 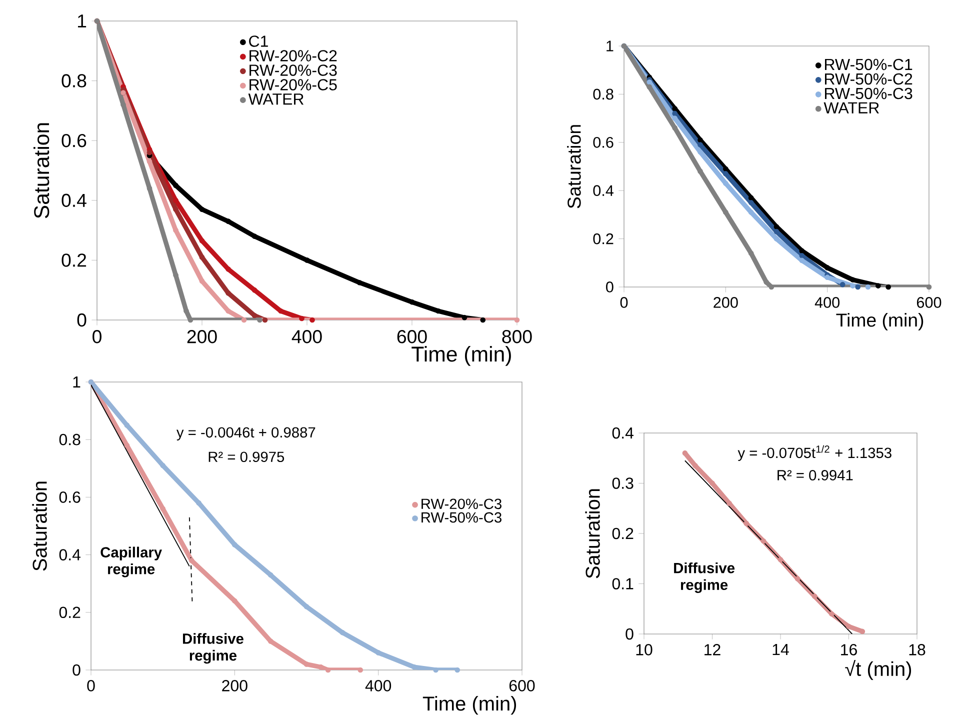 What do you see at coordinates (517, 337) in the screenshot?
I see `x-tick-label: 800` at bounding box center [517, 337].